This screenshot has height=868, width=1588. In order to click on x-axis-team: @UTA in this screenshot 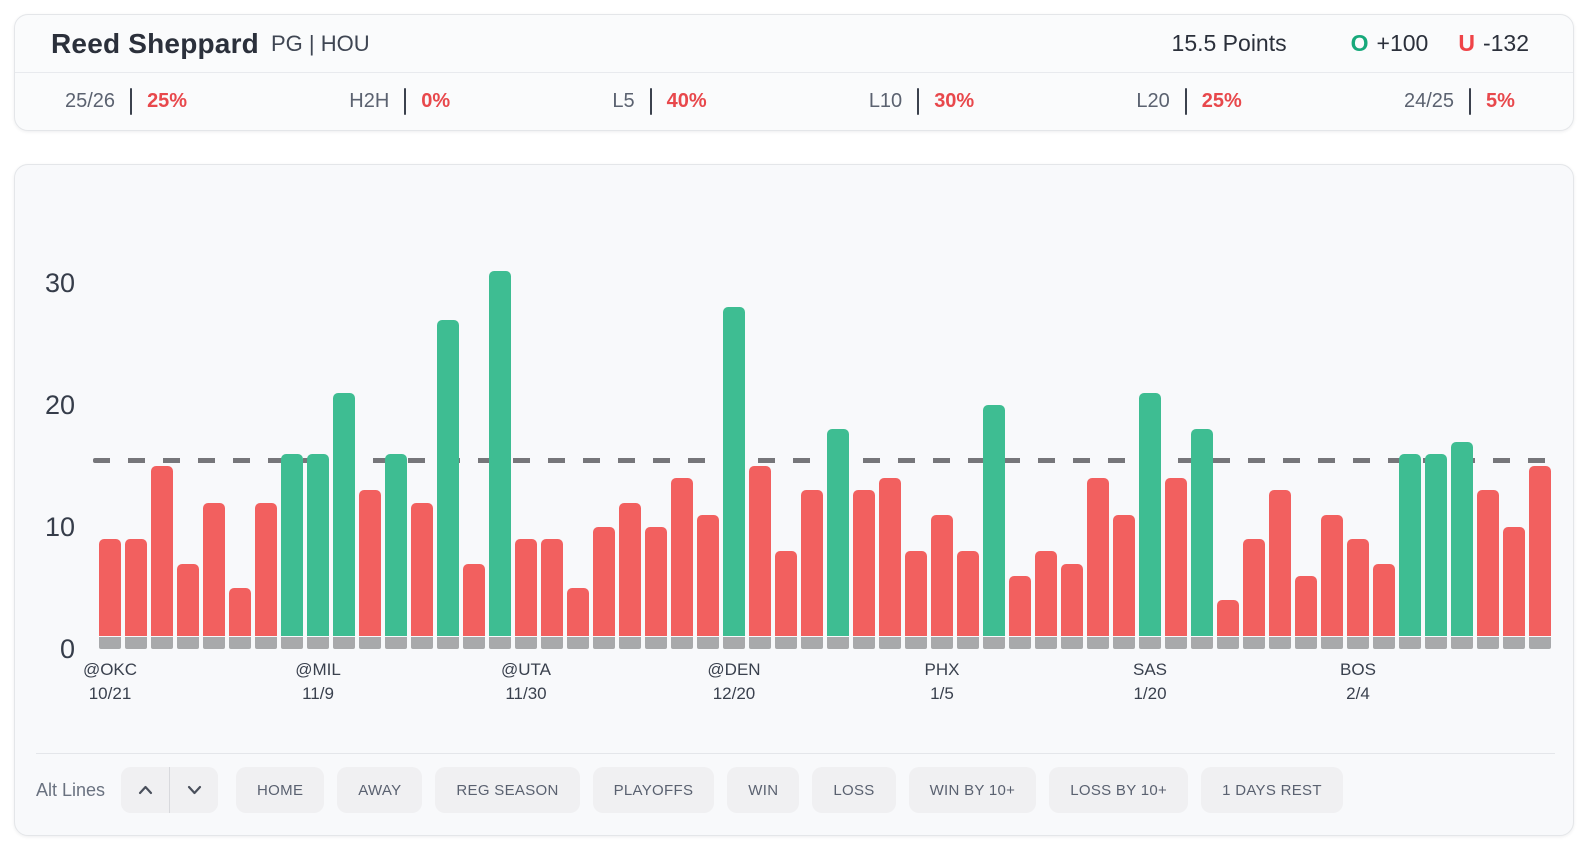, I will do `click(526, 669)`.